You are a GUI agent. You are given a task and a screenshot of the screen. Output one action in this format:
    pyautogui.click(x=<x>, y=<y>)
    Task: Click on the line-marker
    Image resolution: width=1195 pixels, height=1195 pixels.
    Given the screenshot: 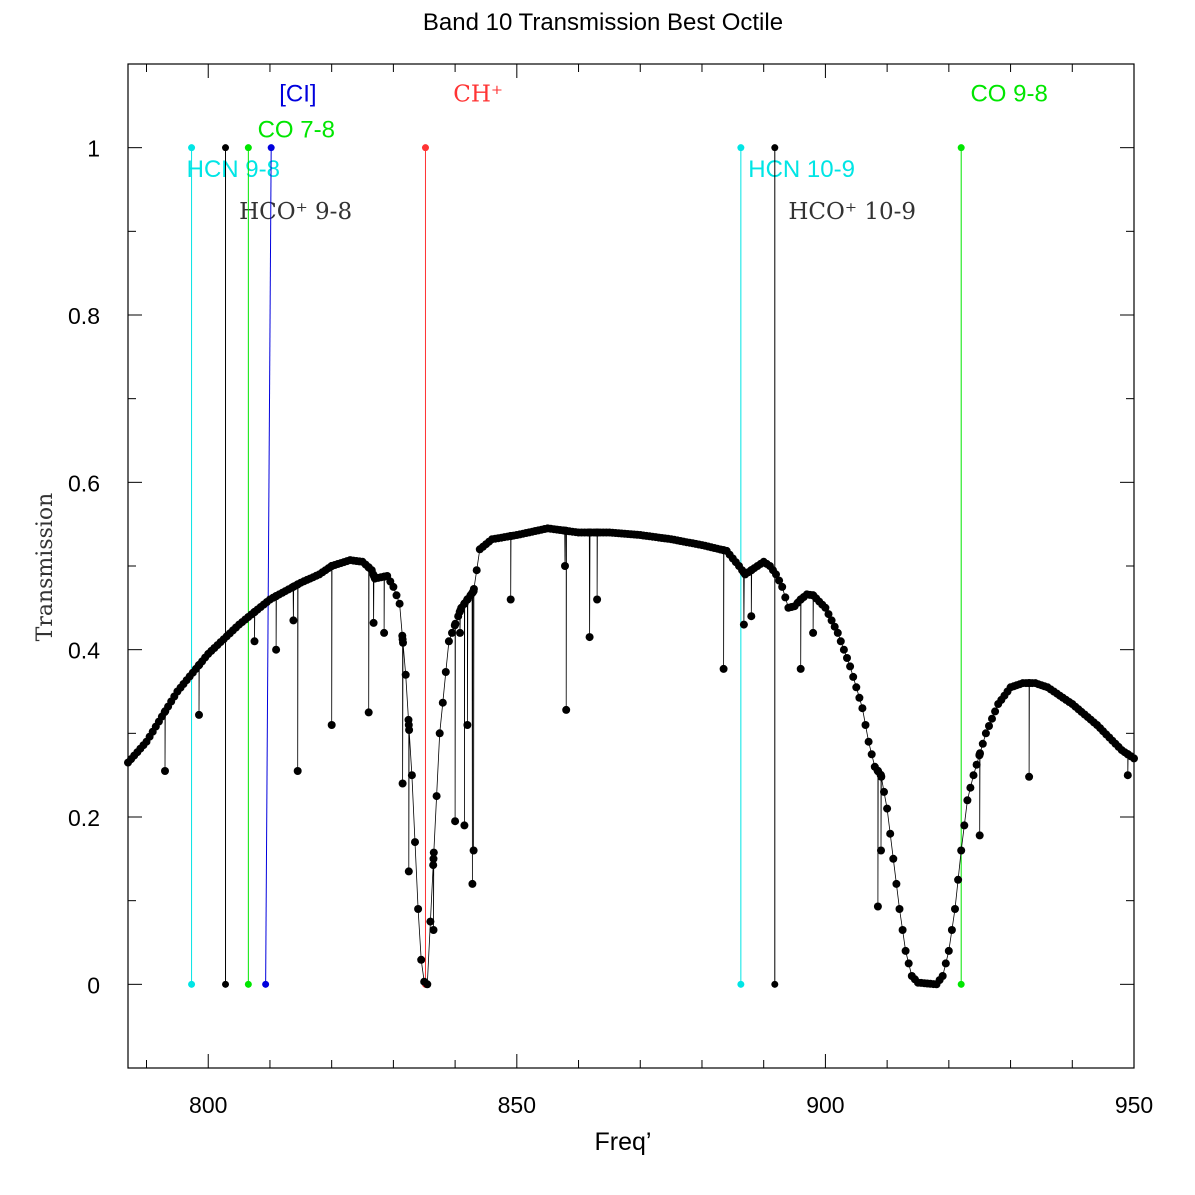 What is the action you would take?
    pyautogui.click(x=268, y=566)
    